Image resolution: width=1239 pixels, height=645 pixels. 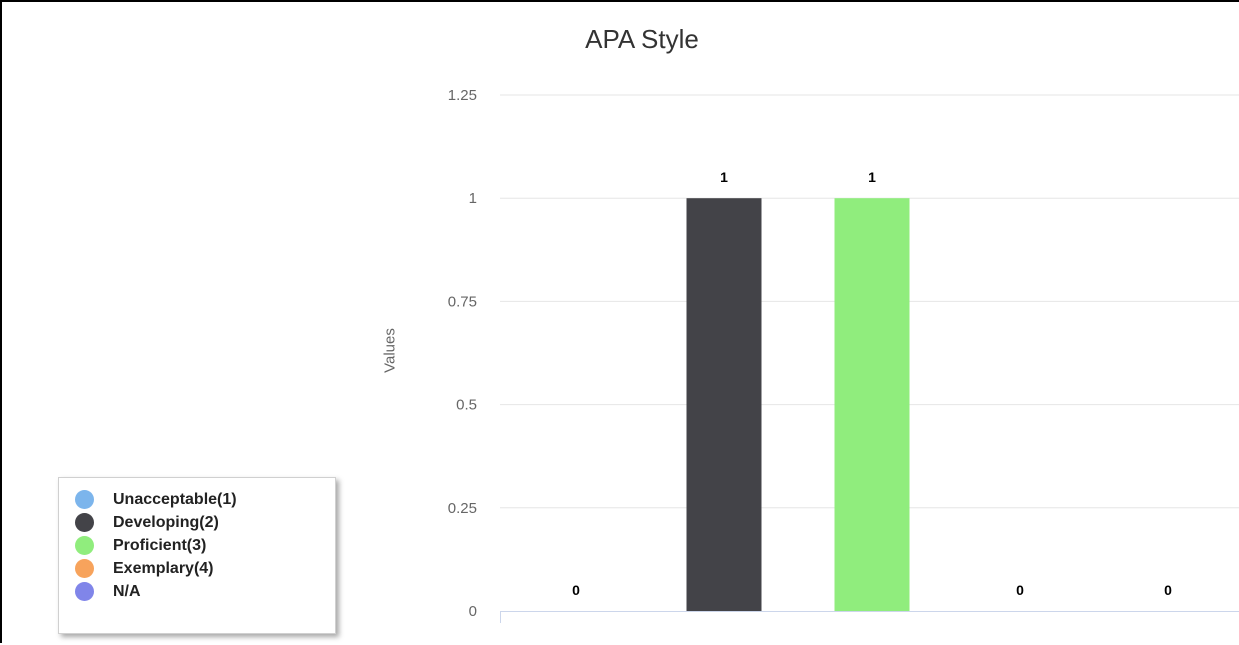 What do you see at coordinates (205, 591) in the screenshot?
I see `legend-item-na: N/A` at bounding box center [205, 591].